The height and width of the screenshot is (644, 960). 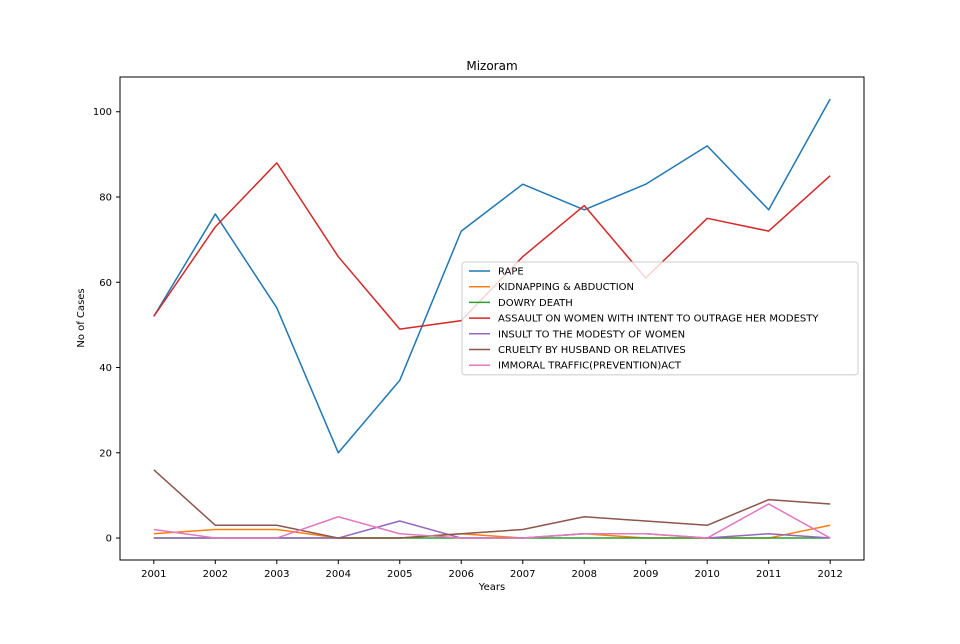 What do you see at coordinates (592, 350) in the screenshot?
I see `legend-entry: CRUELTY BY HUSBAND OR RELATIVES` at bounding box center [592, 350].